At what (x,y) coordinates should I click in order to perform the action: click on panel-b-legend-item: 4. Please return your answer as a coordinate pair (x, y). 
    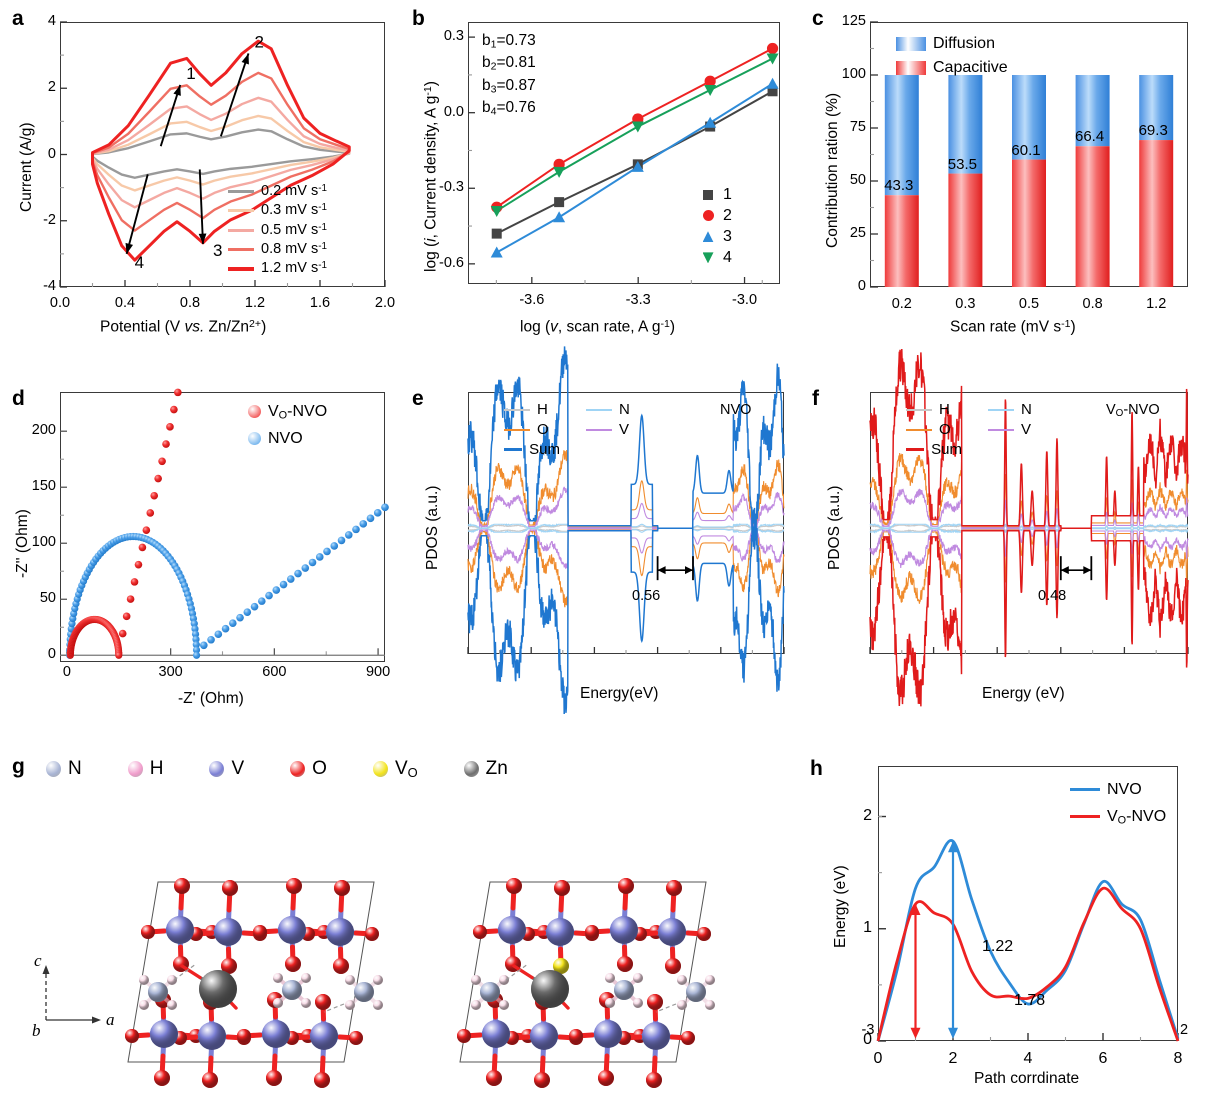
    Looking at the image, I should click on (716, 257).